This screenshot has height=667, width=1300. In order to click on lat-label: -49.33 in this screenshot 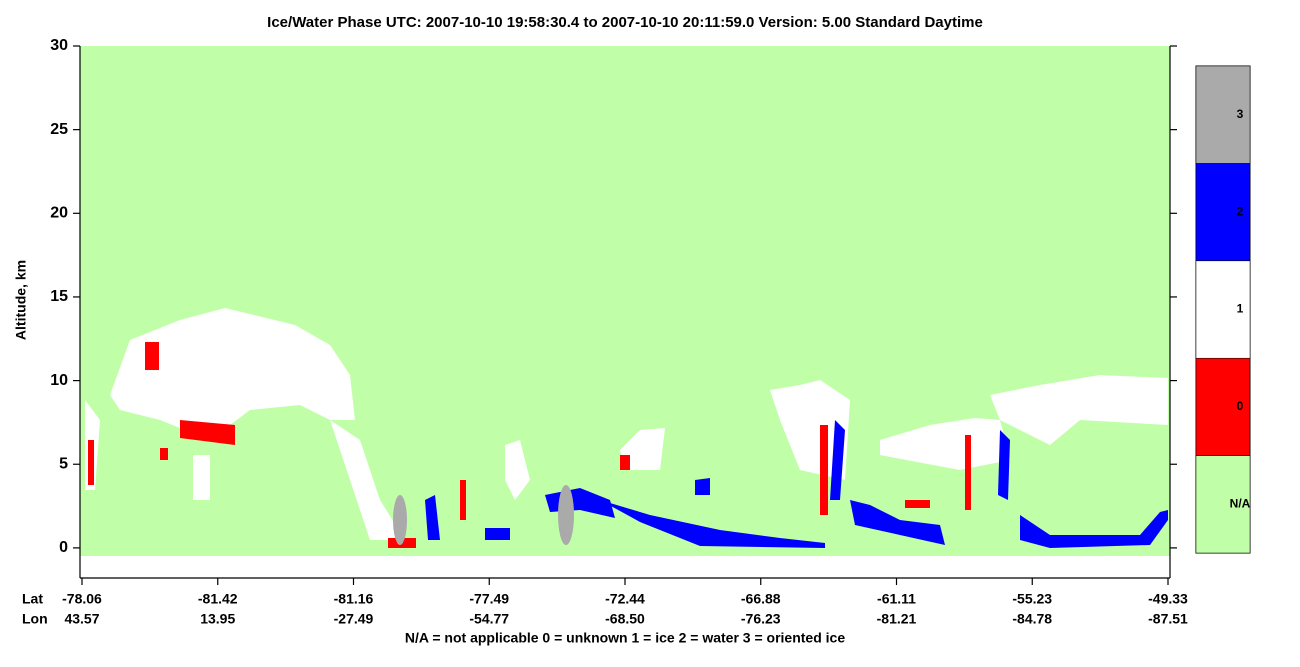, I will do `click(1168, 599)`.